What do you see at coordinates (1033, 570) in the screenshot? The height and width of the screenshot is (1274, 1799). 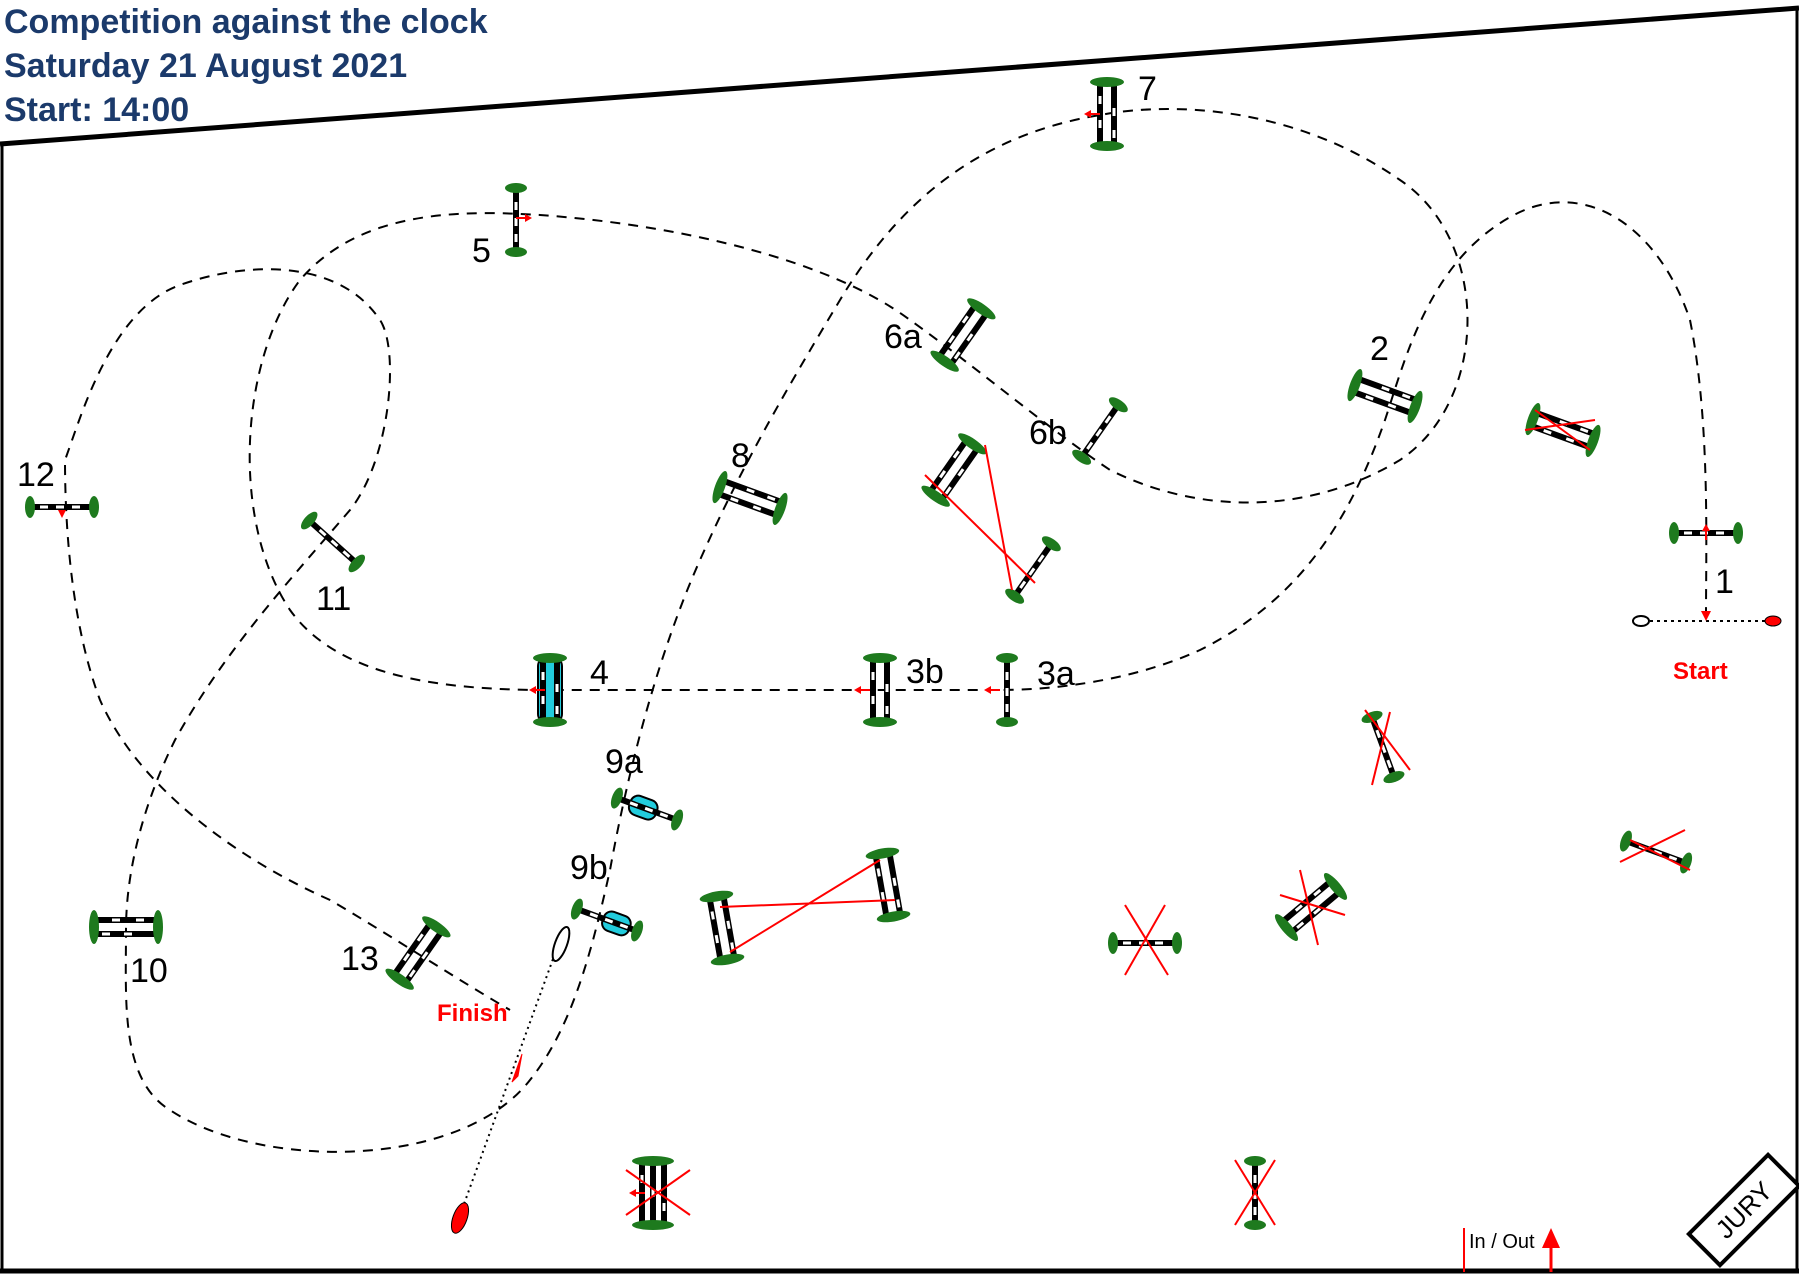 I see `unused-combination-right` at bounding box center [1033, 570].